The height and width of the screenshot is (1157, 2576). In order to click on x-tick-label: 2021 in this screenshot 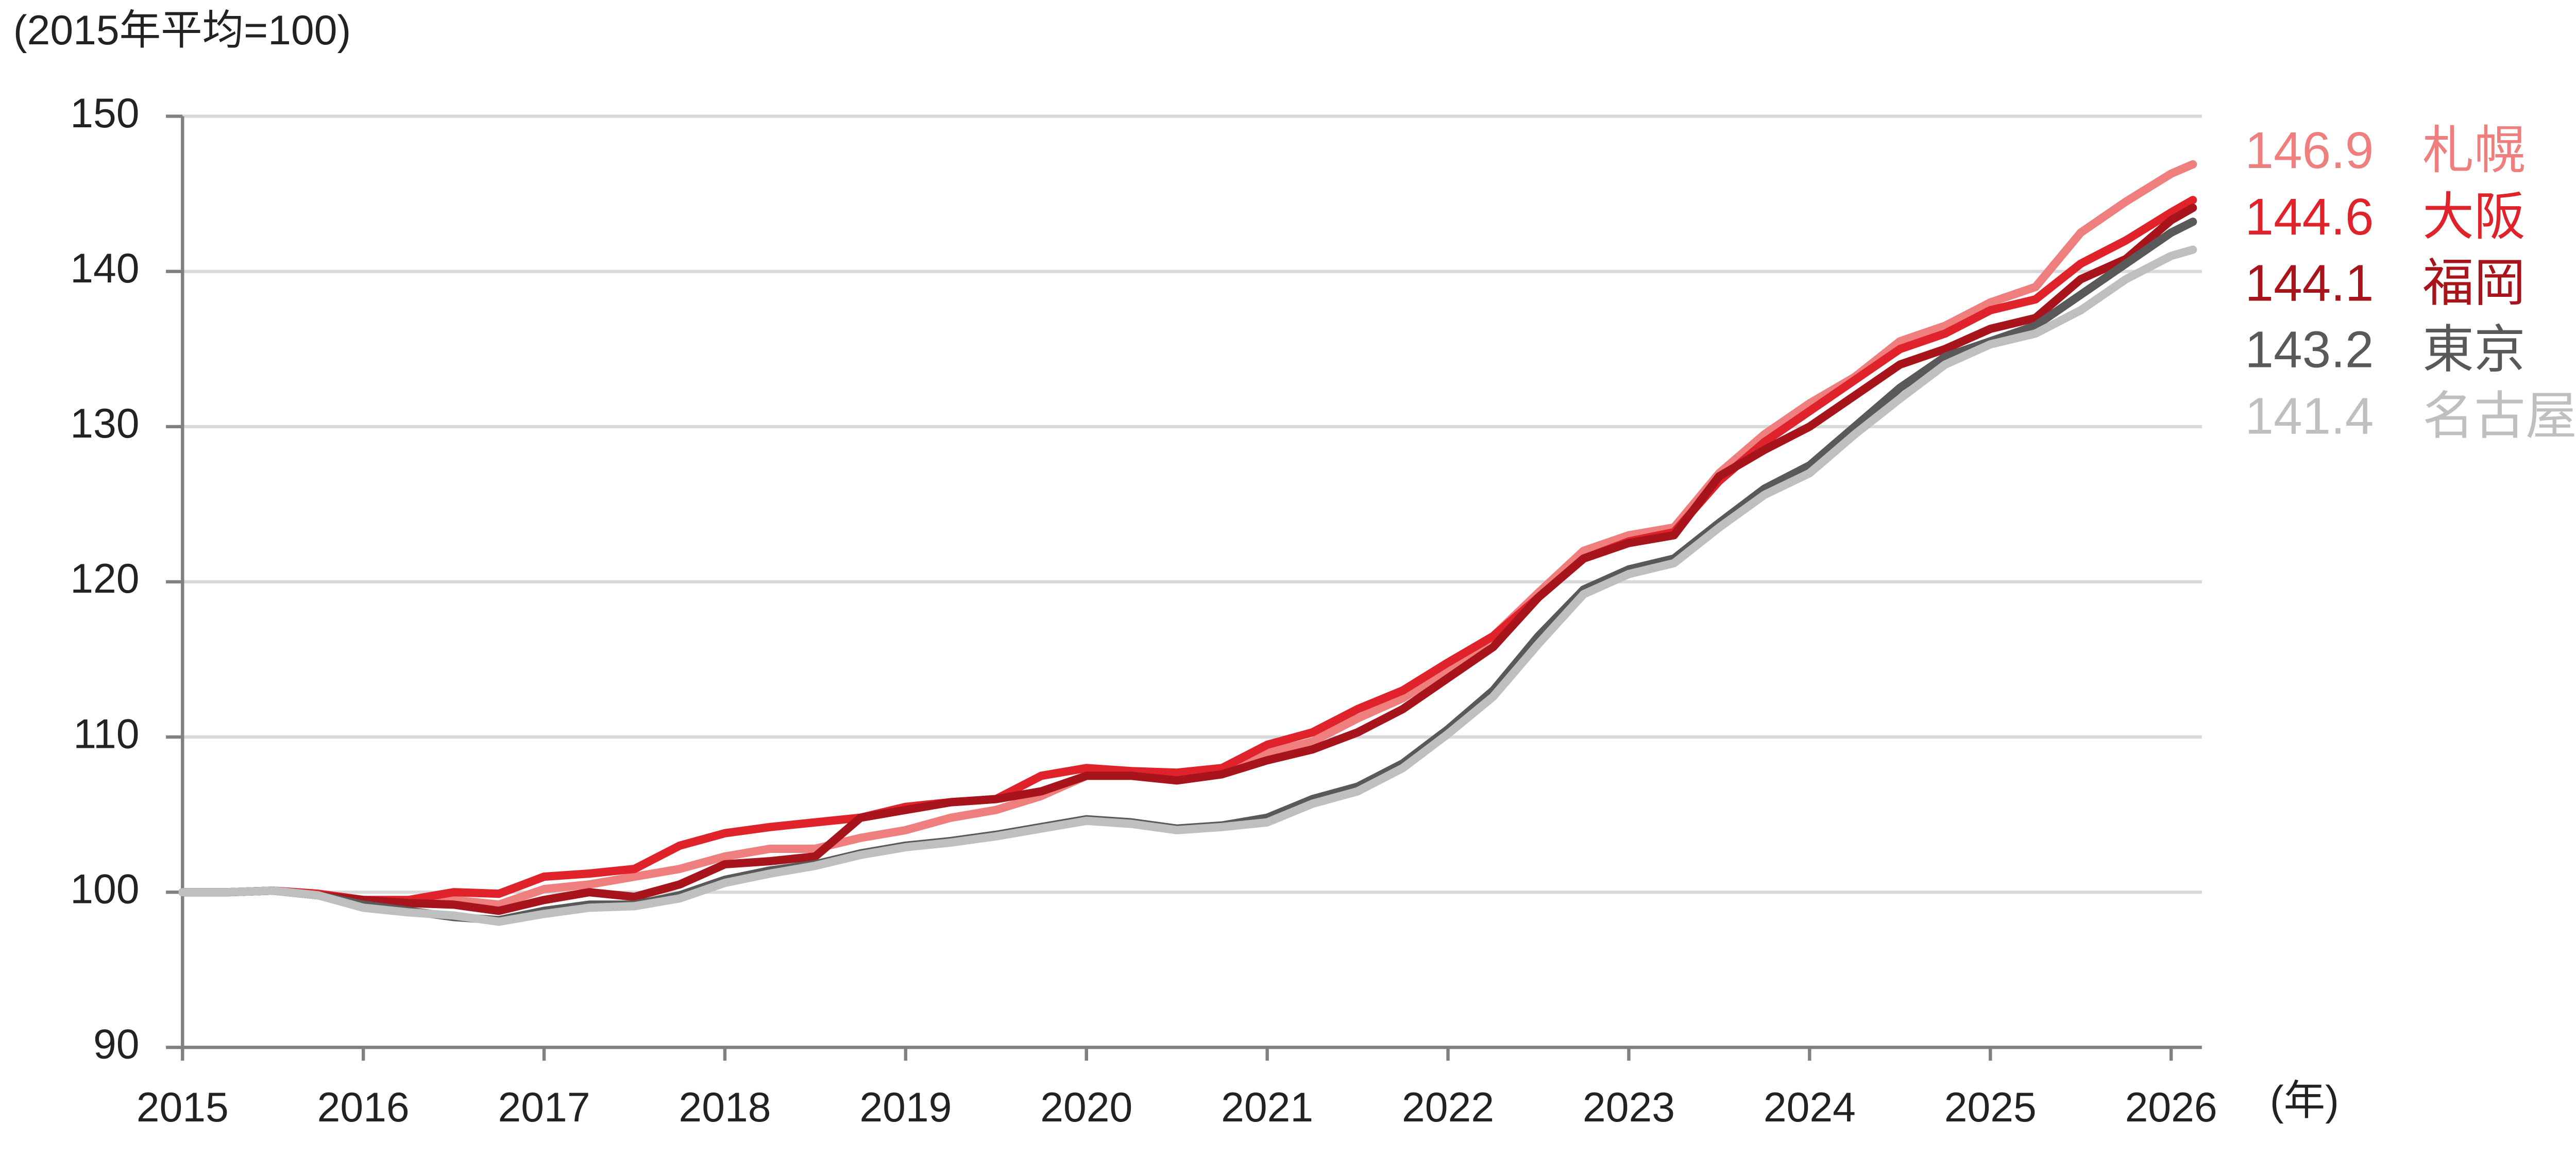, I will do `click(1267, 1108)`.